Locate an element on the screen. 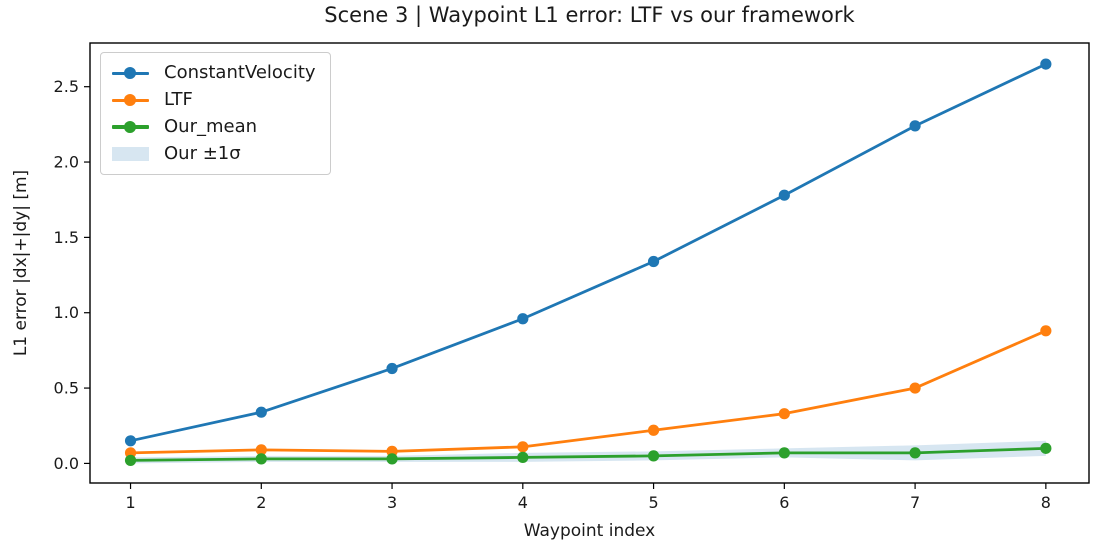 The height and width of the screenshot is (552, 1100). legend-item-our-band: Our ±1σ is located at coordinates (216, 153).